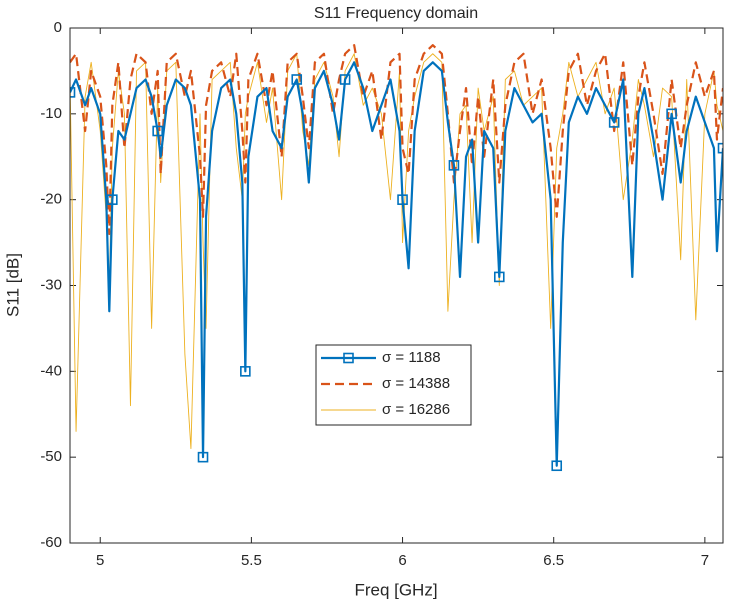  Describe the element at coordinates (416, 409) in the screenshot. I see `legend-label: σ = 16286` at that location.